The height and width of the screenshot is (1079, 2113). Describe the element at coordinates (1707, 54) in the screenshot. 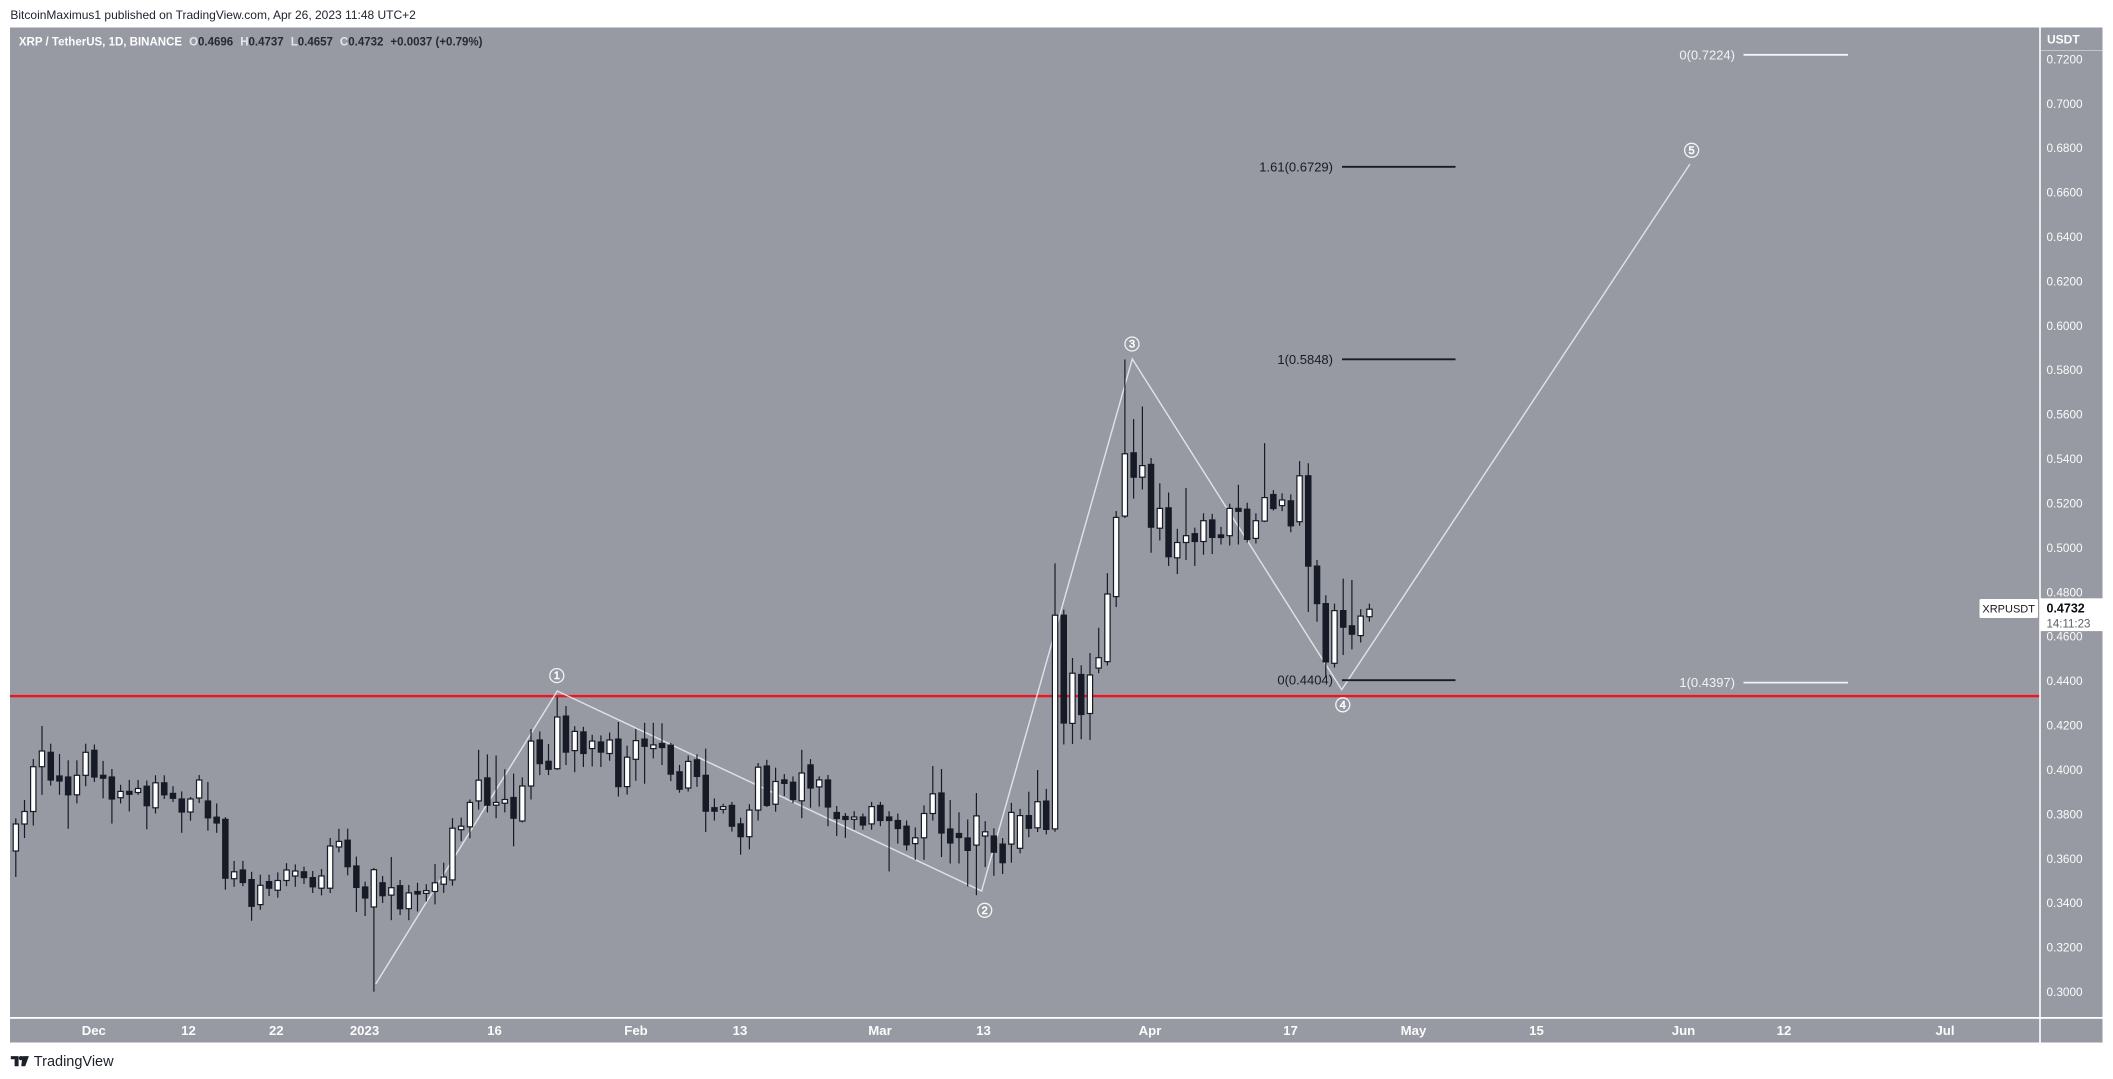

I see `svg-text: 0(0.7224)` at that location.